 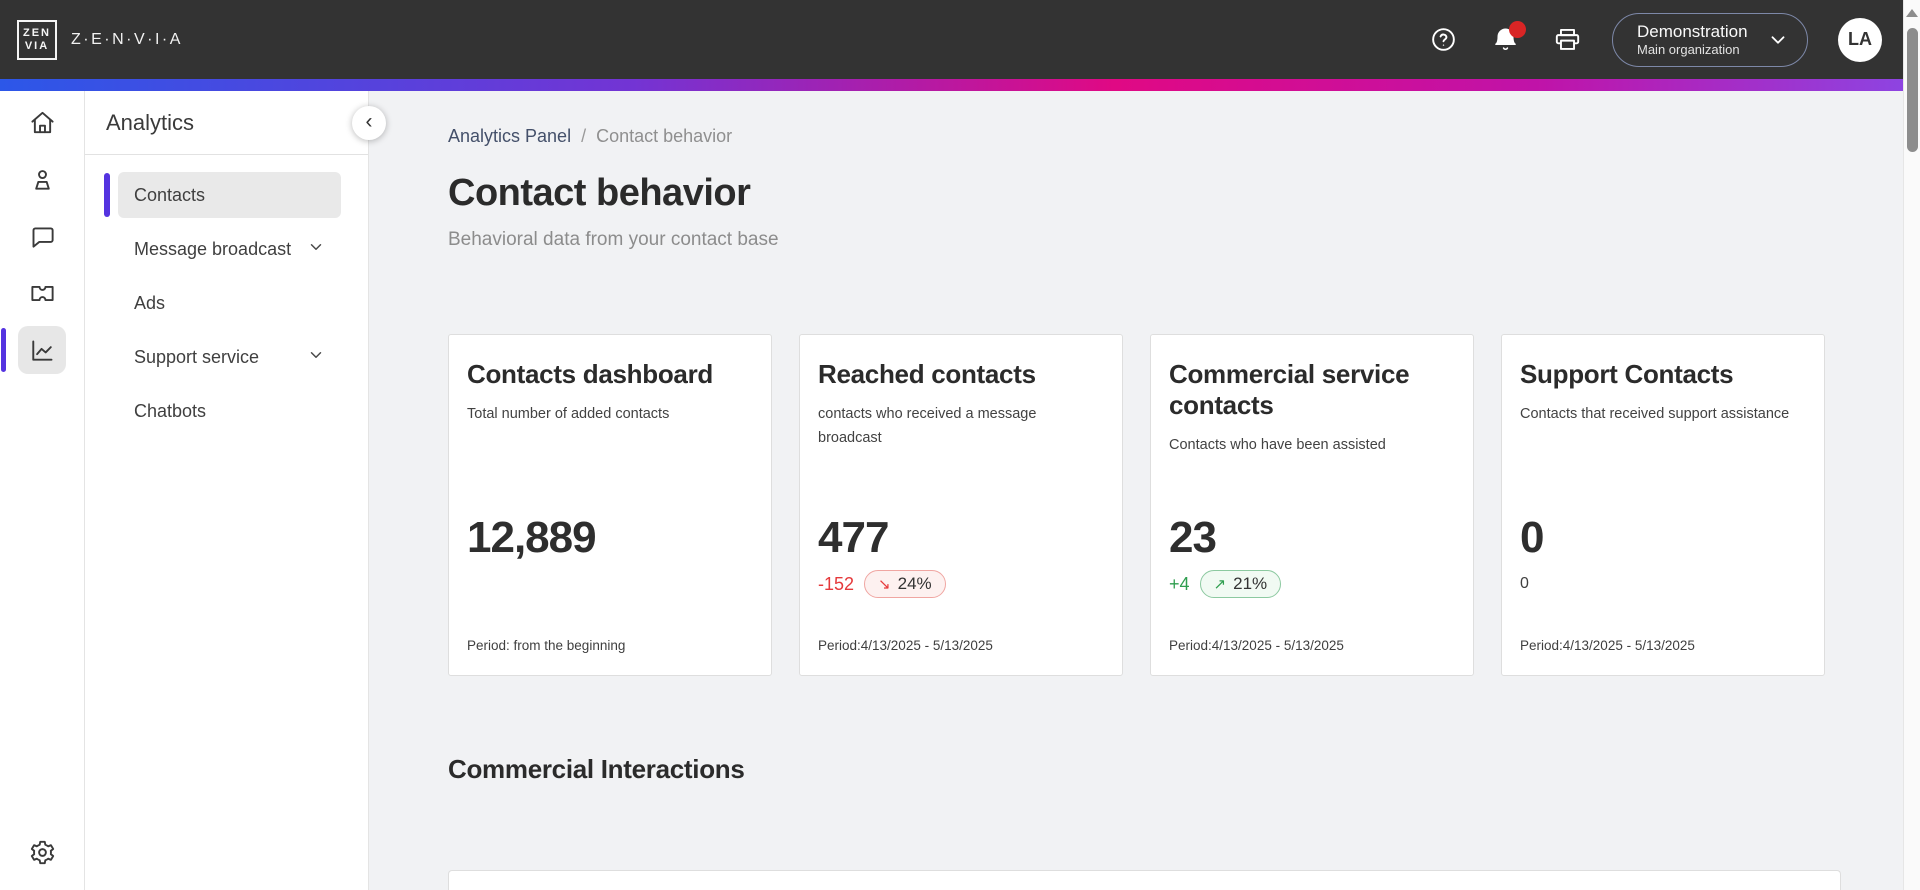 I want to click on menu-item-label: Chatbots, so click(x=170, y=410).